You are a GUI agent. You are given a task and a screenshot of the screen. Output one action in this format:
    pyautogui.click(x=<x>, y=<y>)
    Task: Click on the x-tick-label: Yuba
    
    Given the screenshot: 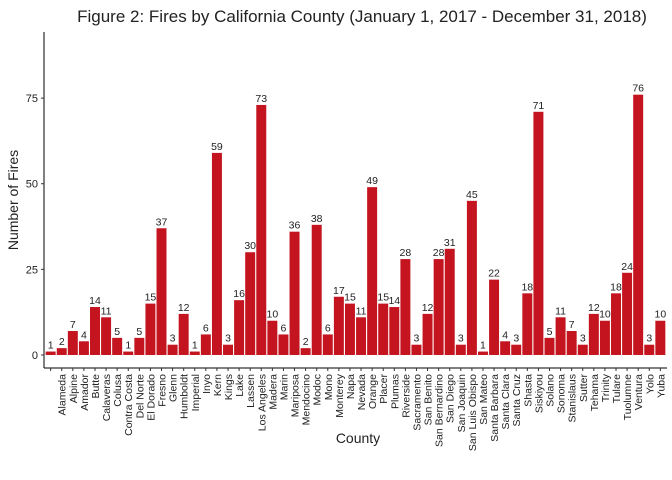 What is the action you would take?
    pyautogui.click(x=661, y=386)
    